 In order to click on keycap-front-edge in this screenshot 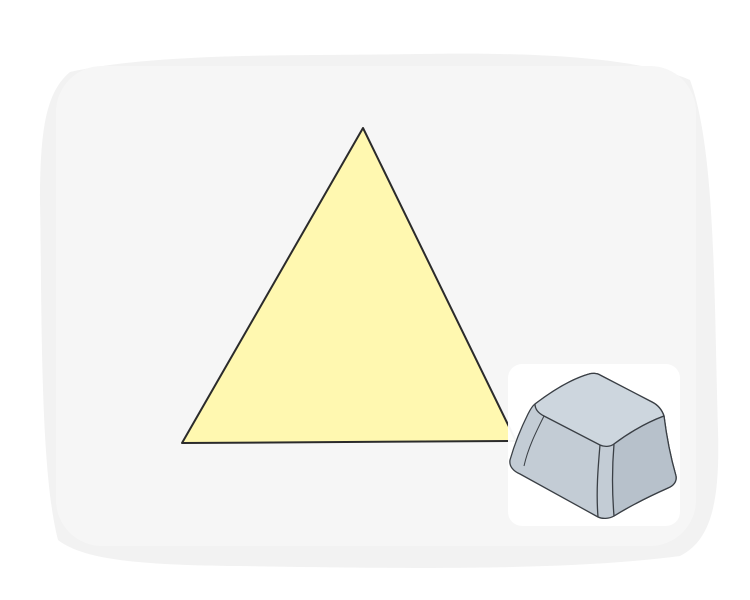, I will do `click(598, 481)`.